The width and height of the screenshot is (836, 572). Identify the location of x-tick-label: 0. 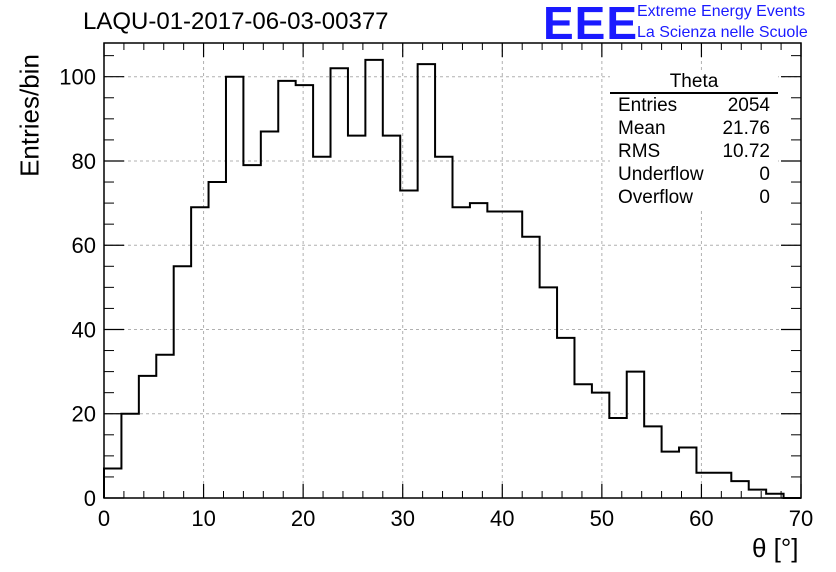
(104, 518).